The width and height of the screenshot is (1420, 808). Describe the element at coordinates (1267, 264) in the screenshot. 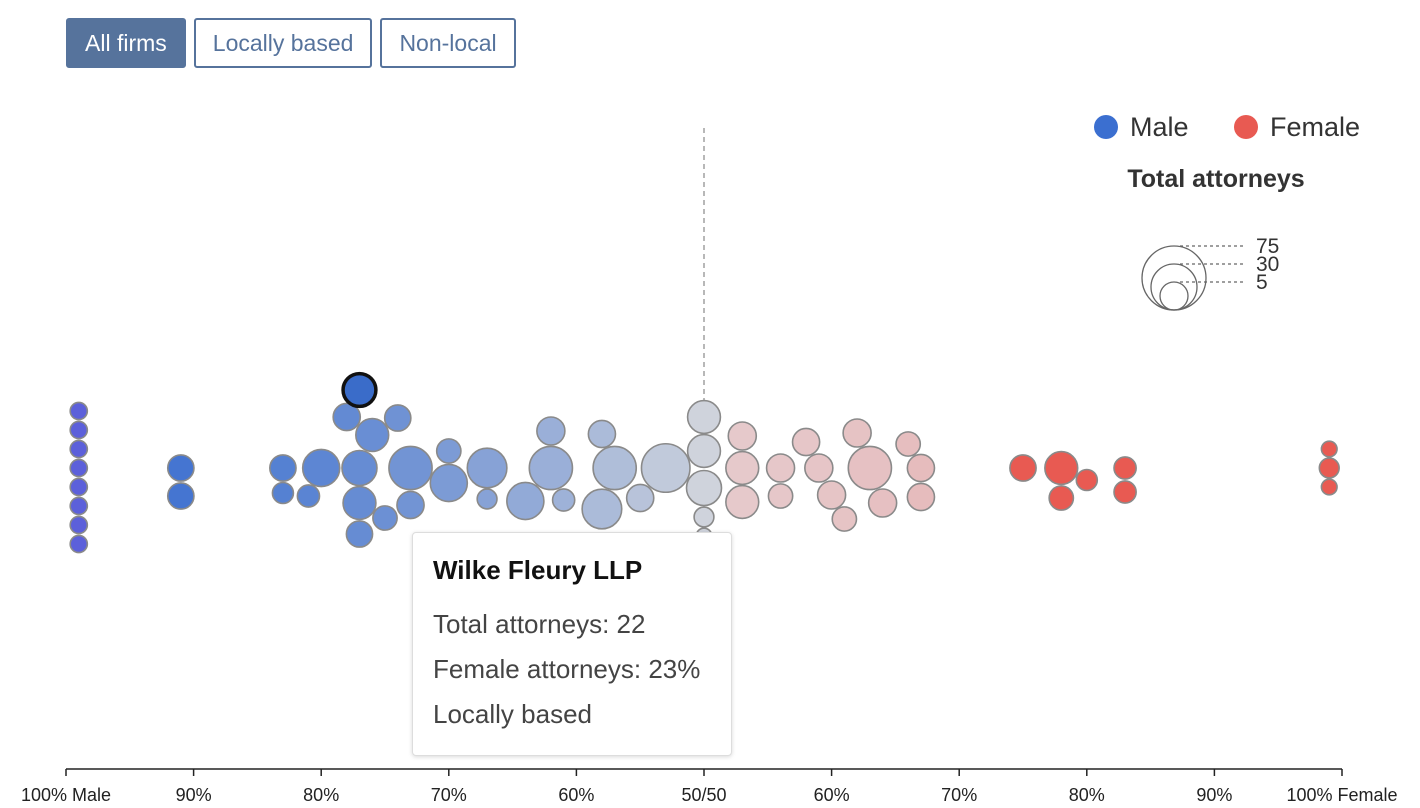

I see `size-legend-value-medium: 30` at that location.